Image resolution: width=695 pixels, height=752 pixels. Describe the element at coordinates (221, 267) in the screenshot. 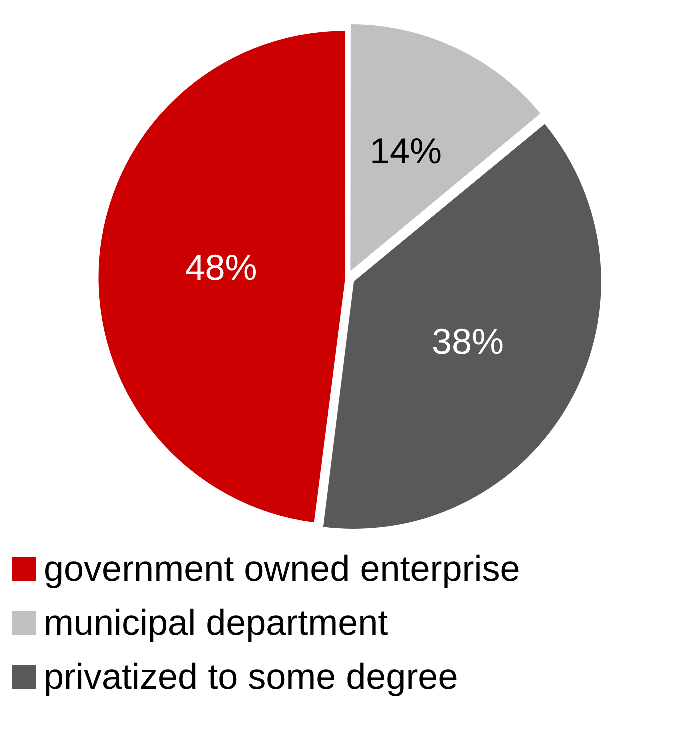

I see `data-label: 48%` at that location.